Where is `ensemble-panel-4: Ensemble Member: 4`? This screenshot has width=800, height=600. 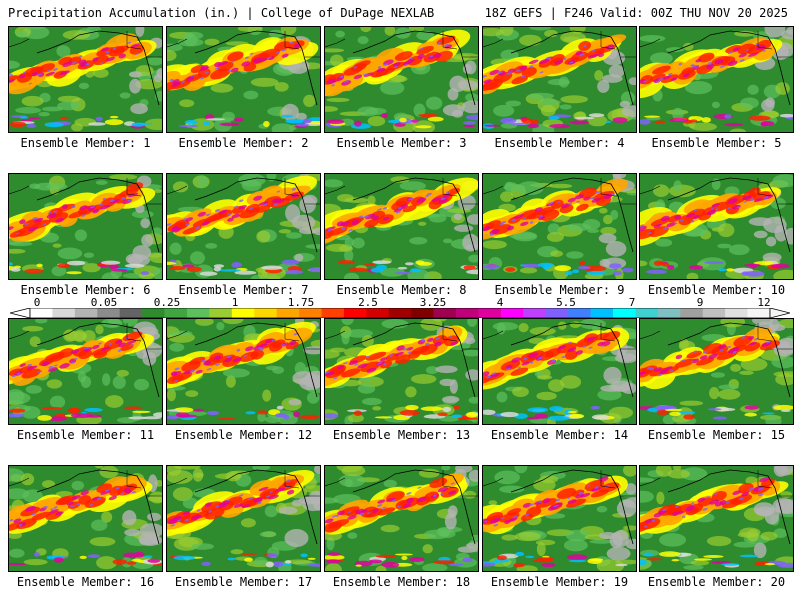 ensemble-panel-4: Ensemble Member: 4 is located at coordinates (559, 88).